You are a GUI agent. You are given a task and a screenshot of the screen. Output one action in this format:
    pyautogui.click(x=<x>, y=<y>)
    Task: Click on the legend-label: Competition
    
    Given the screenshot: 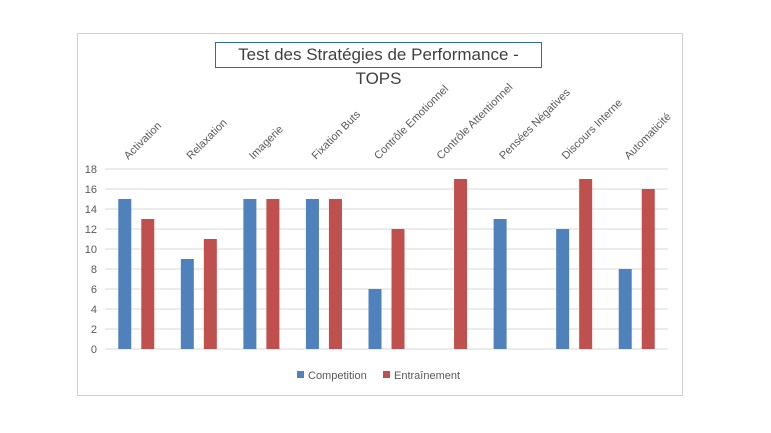 What is the action you would take?
    pyautogui.click(x=337, y=376)
    